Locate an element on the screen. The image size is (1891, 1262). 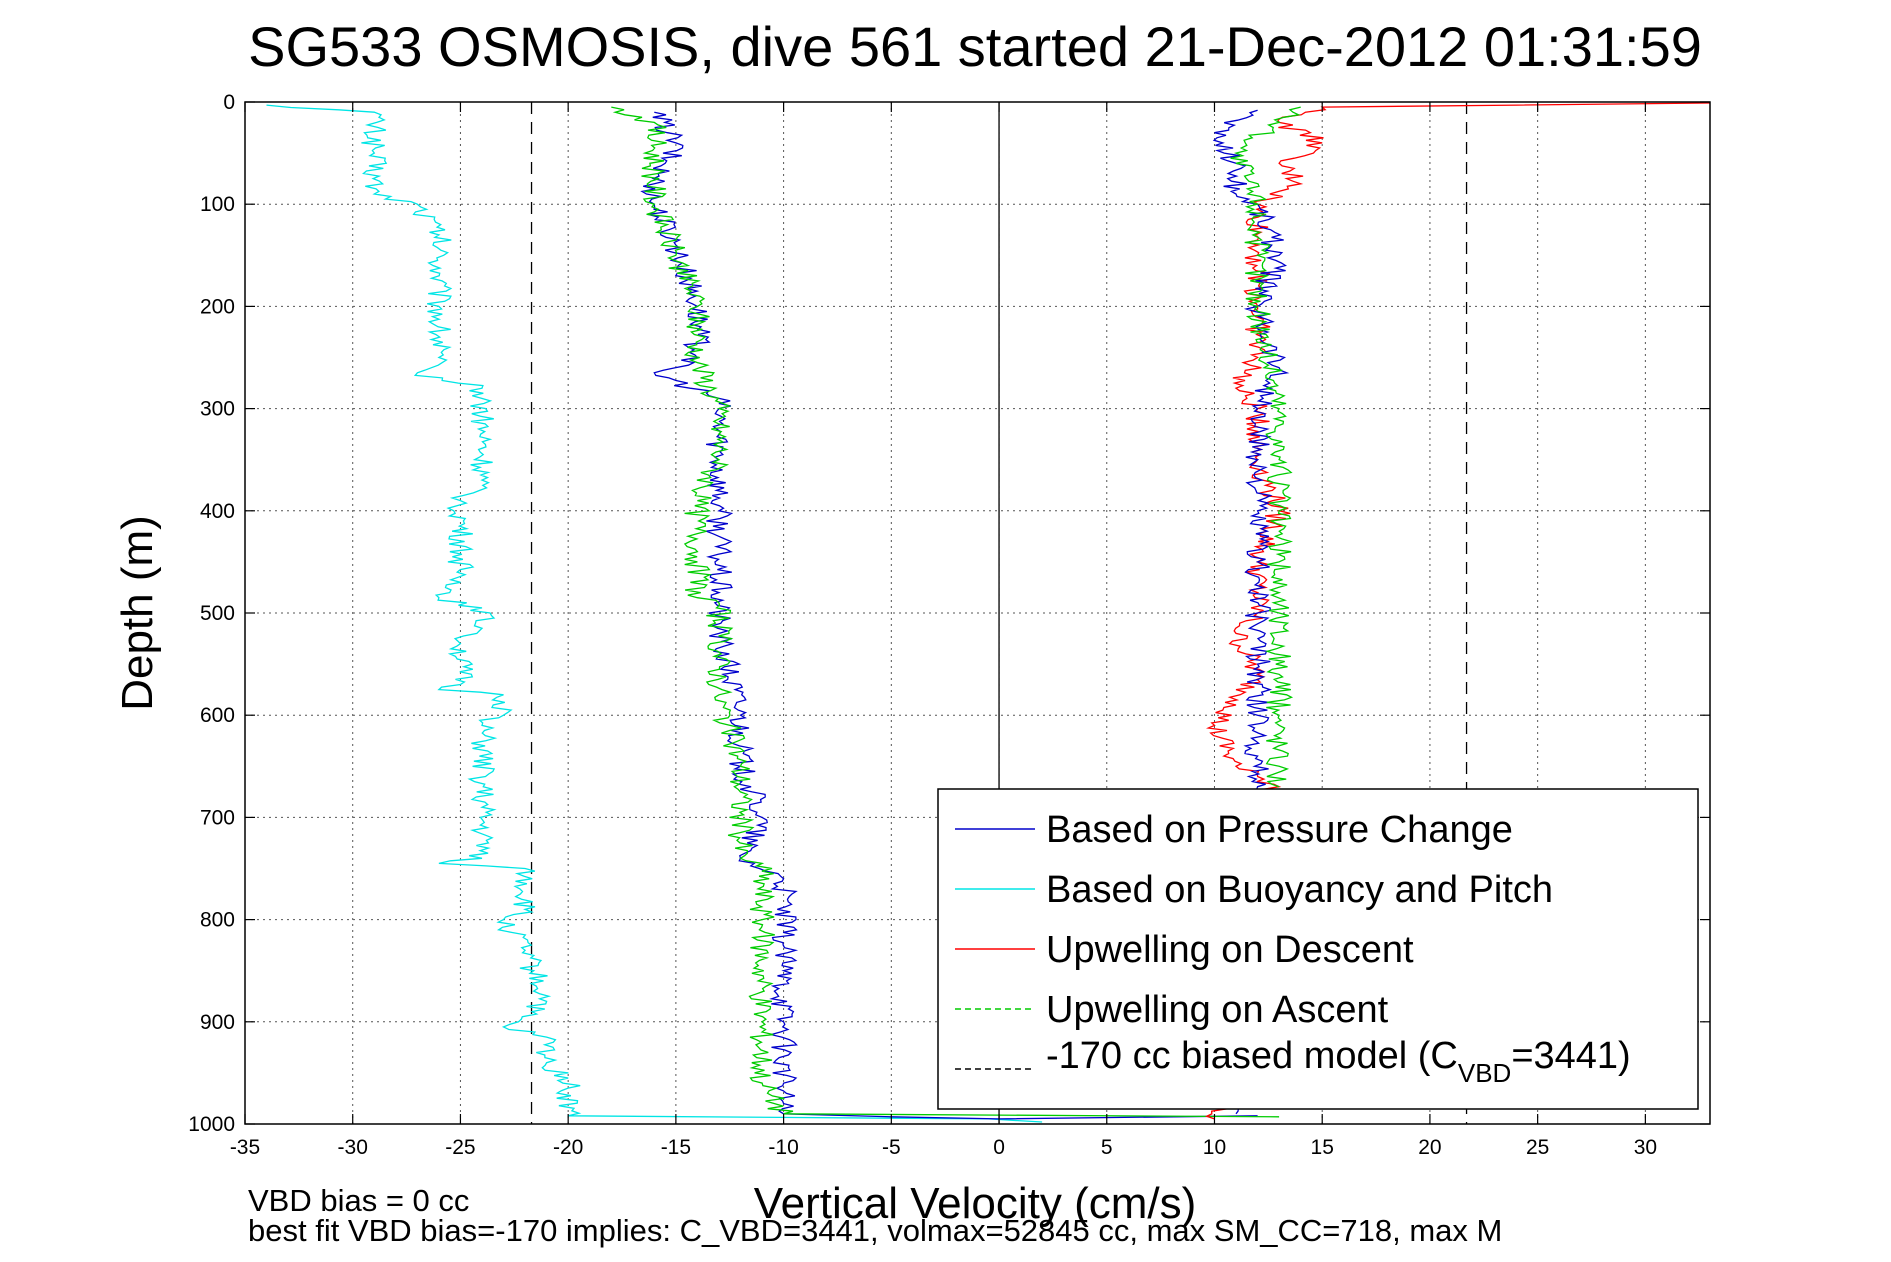
footer-line1: VBD bias = 0 cc is located at coordinates (358, 1200).